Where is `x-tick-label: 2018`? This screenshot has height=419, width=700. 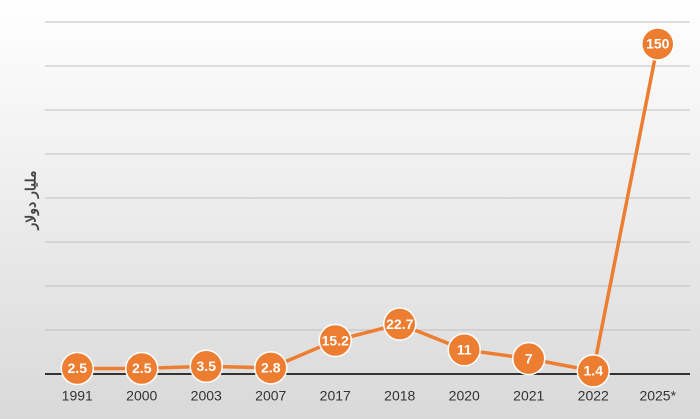
x-tick-label: 2018 is located at coordinates (399, 396).